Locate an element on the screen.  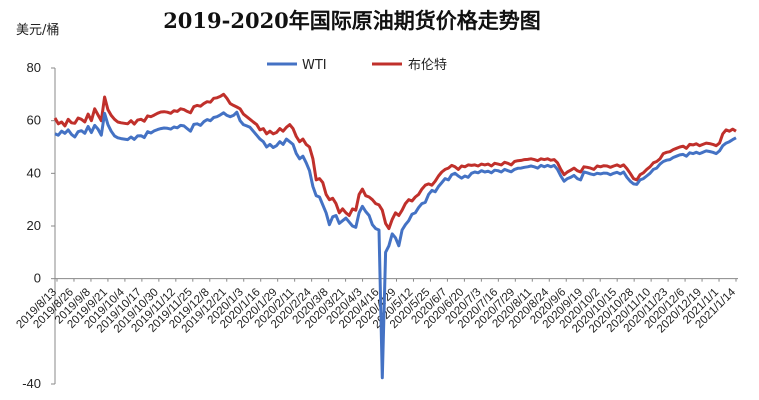
y-tick-label: 0 is located at coordinates (37, 278).